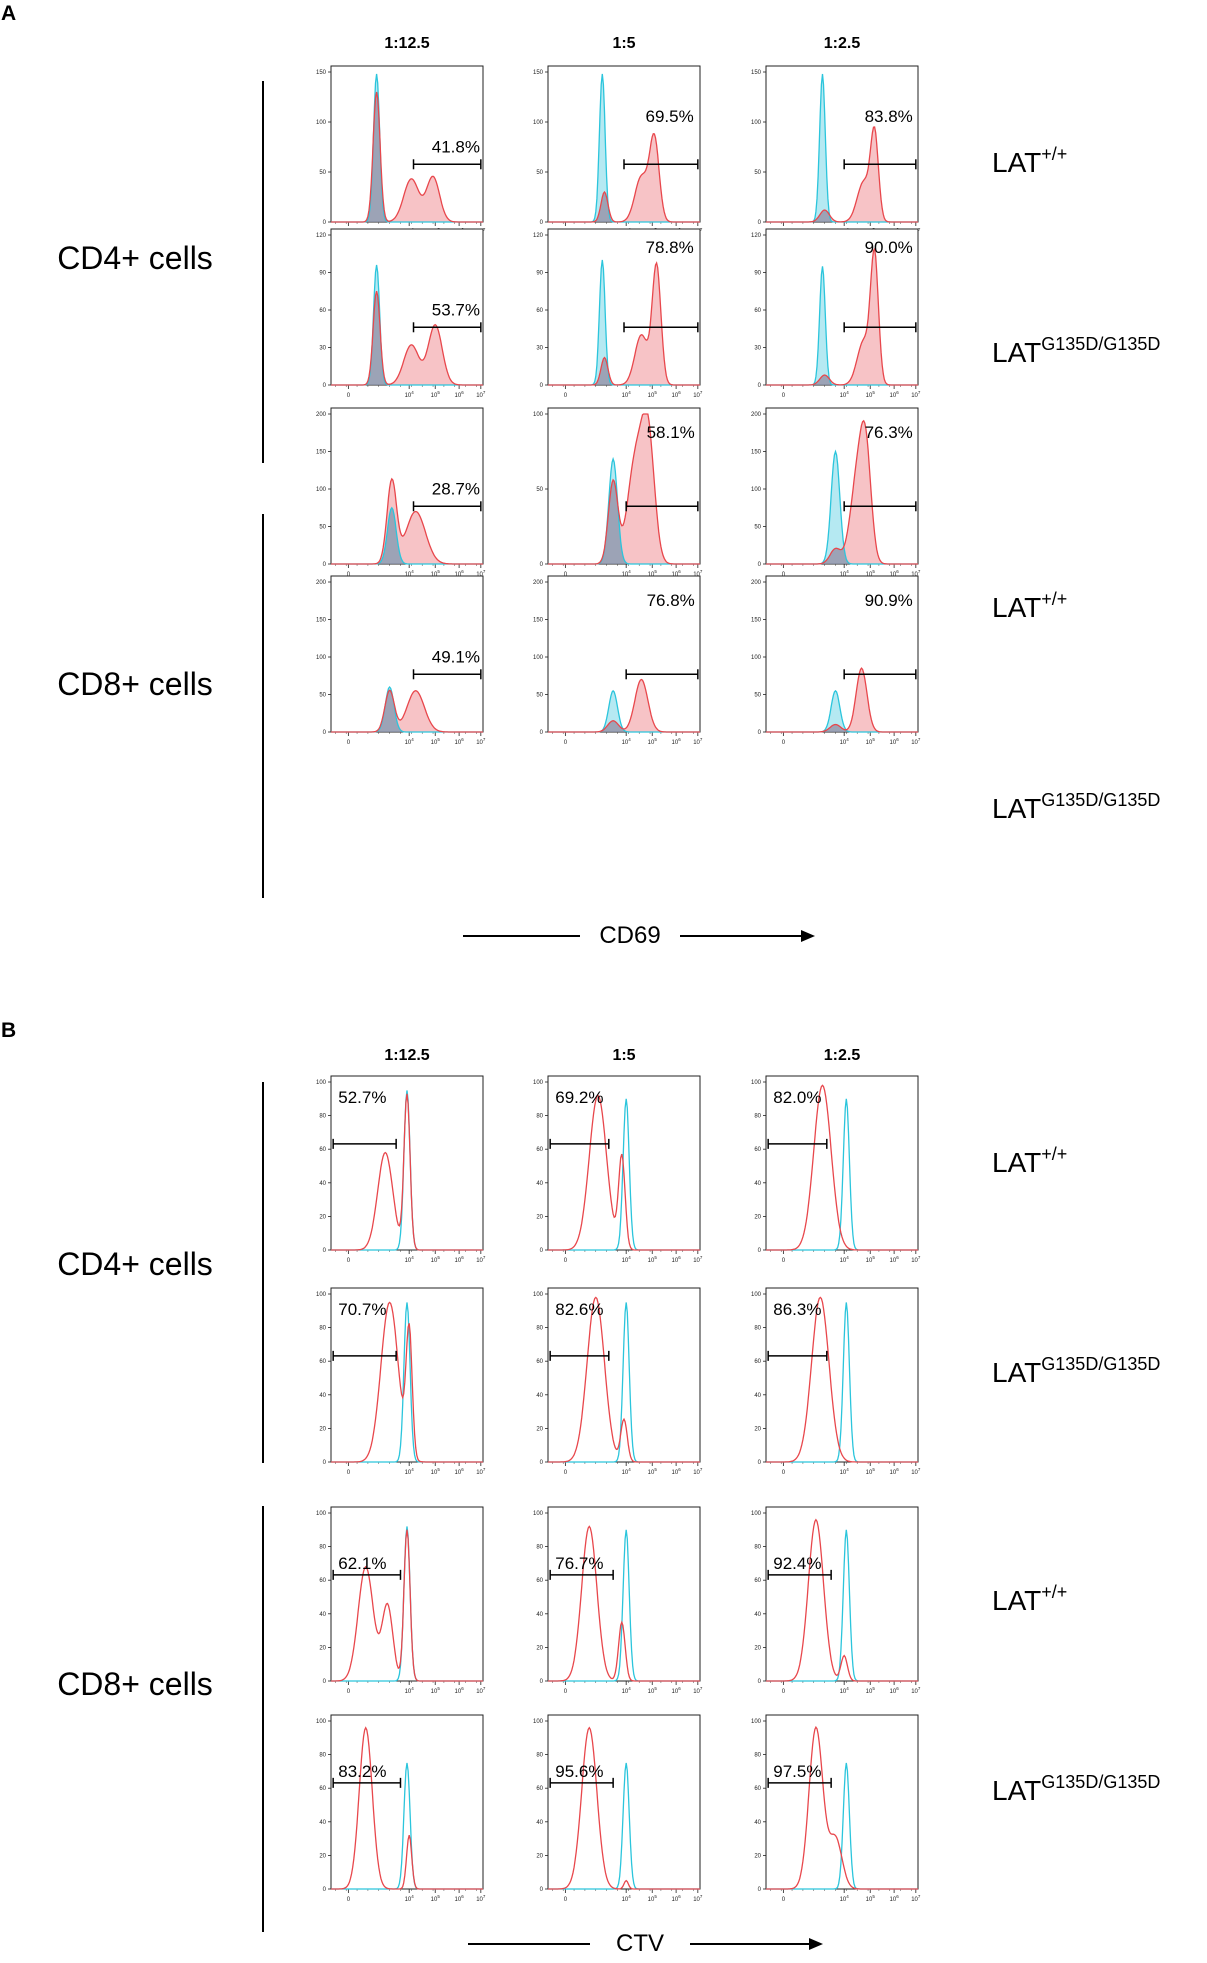 Image resolution: width=1207 pixels, height=1963 pixels. Describe the element at coordinates (538, 583) in the screenshot. I see `y-tick-label: 200` at that location.